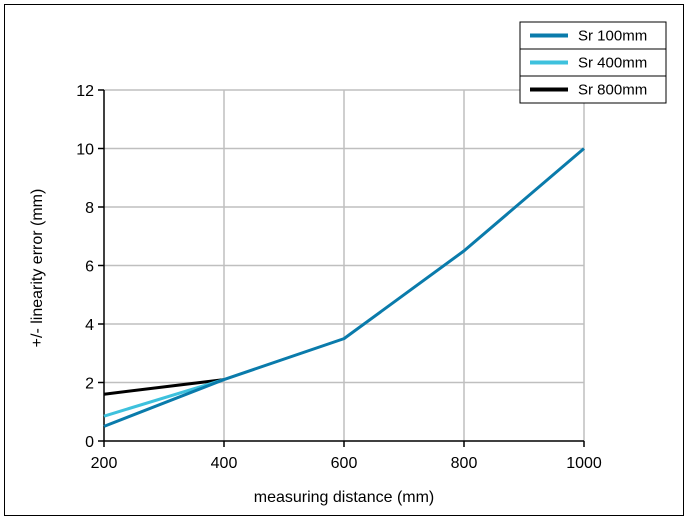  What do you see at coordinates (612, 36) in the screenshot?
I see `legend-label: Sr 100mm` at bounding box center [612, 36].